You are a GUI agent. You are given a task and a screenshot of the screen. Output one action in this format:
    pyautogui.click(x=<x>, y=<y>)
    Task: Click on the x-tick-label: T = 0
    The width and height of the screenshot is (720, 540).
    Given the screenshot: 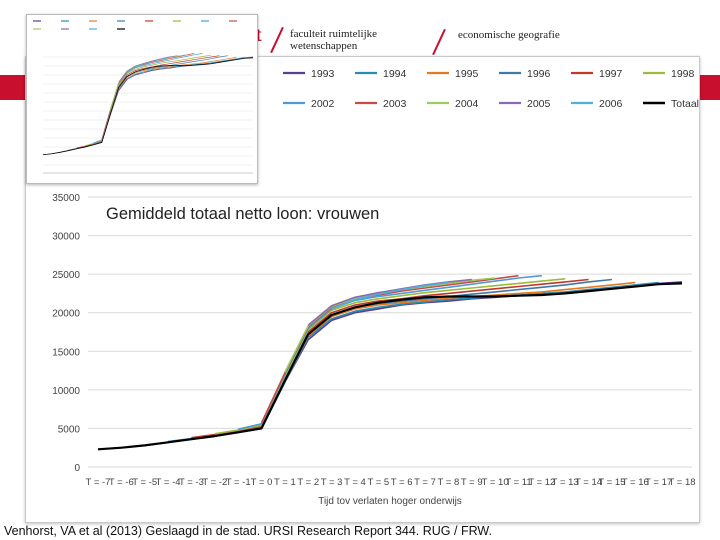 What is the action you would take?
    pyautogui.click(x=262, y=482)
    